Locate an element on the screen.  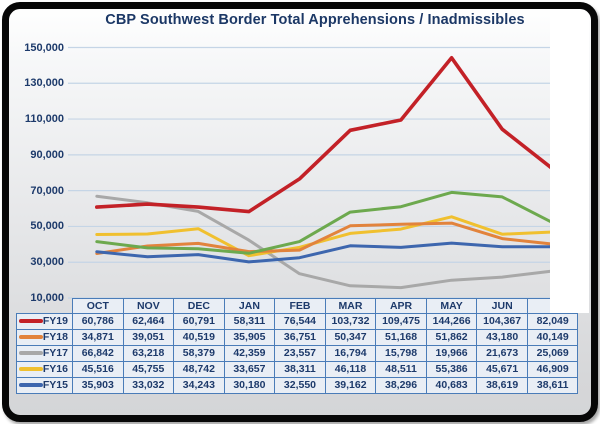
value-cell: 33,032 is located at coordinates (148, 385).